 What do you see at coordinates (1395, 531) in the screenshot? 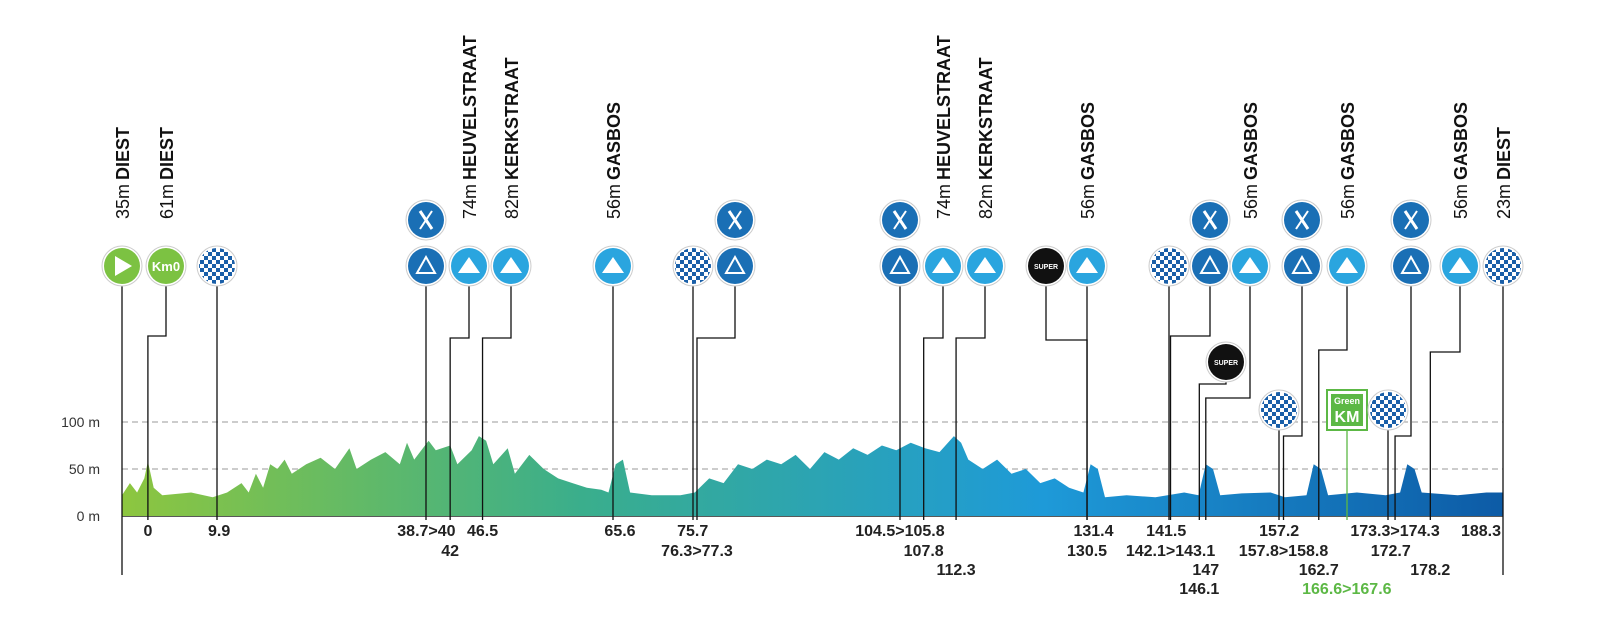
I see `km-label: 173.3>174.3` at bounding box center [1395, 531].